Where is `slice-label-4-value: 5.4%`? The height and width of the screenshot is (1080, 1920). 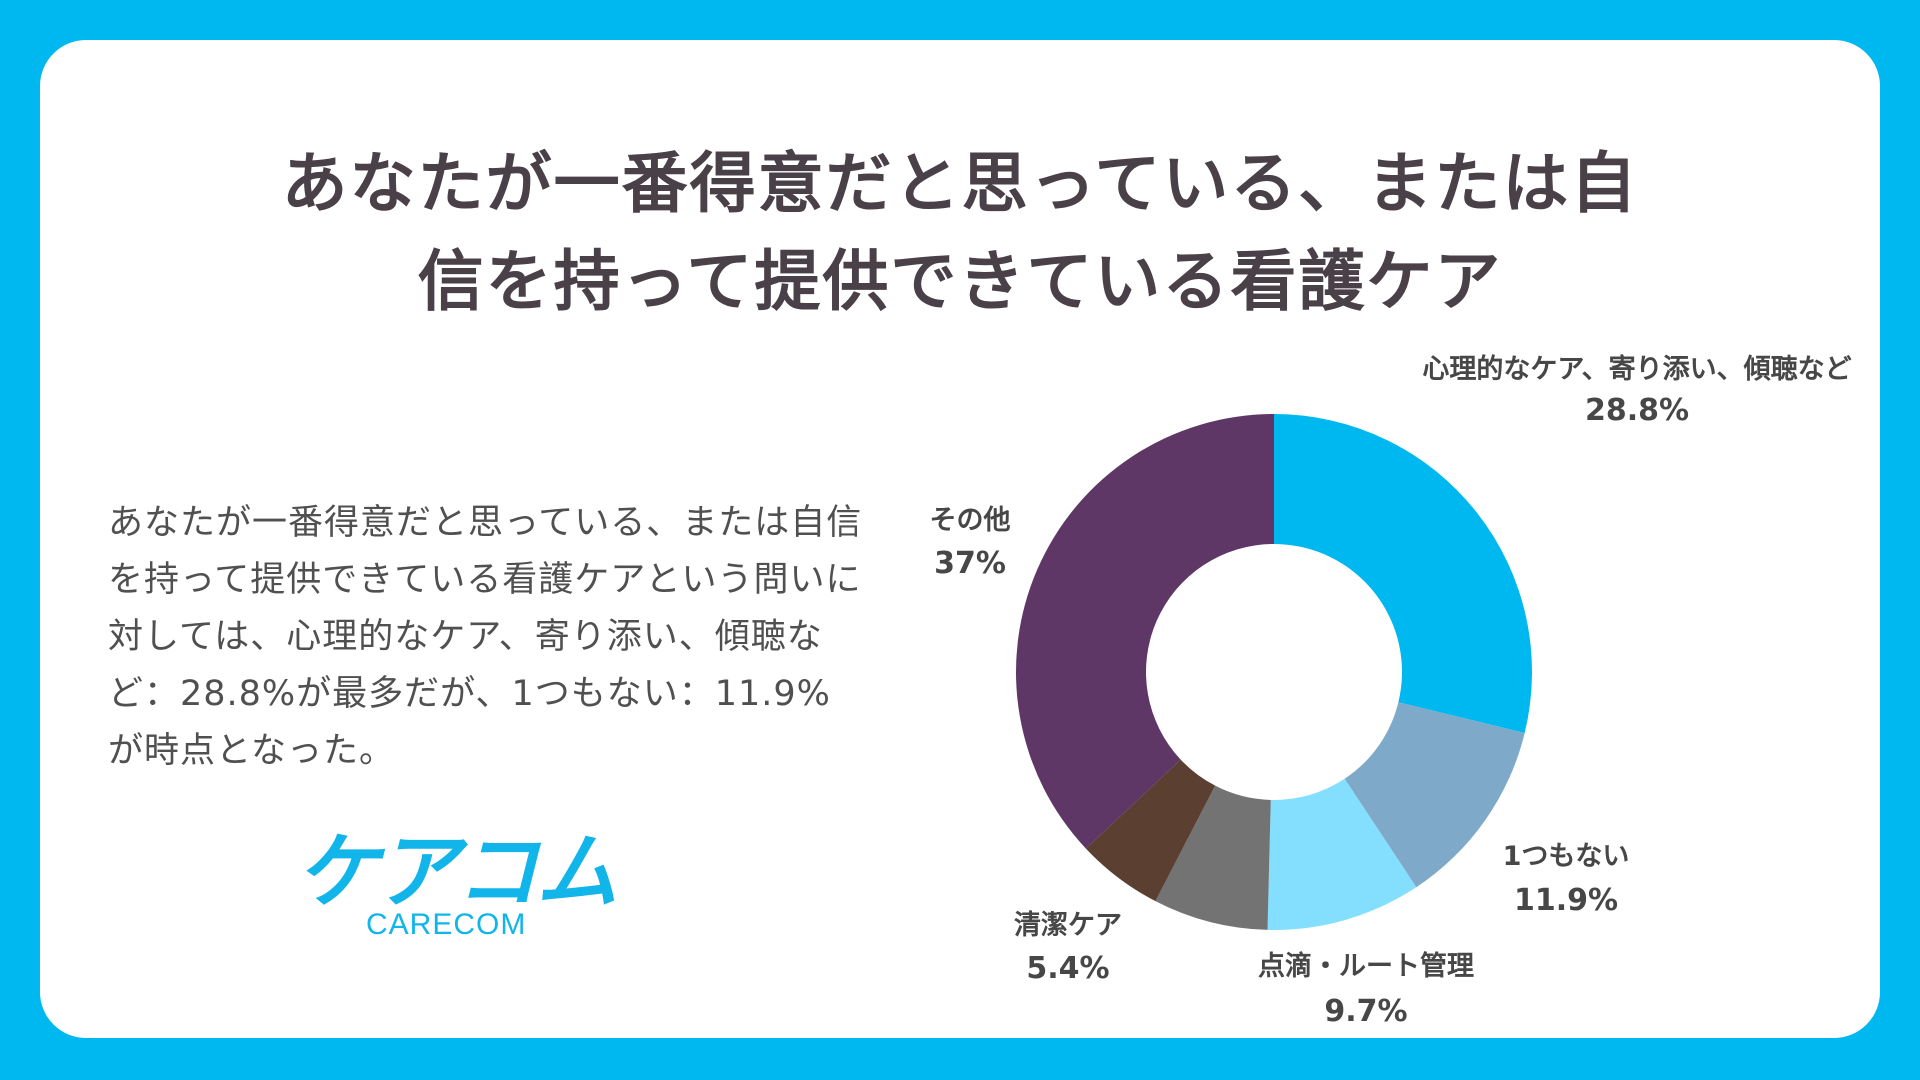
slice-label-4-value: 5.4% is located at coordinates (1067, 968).